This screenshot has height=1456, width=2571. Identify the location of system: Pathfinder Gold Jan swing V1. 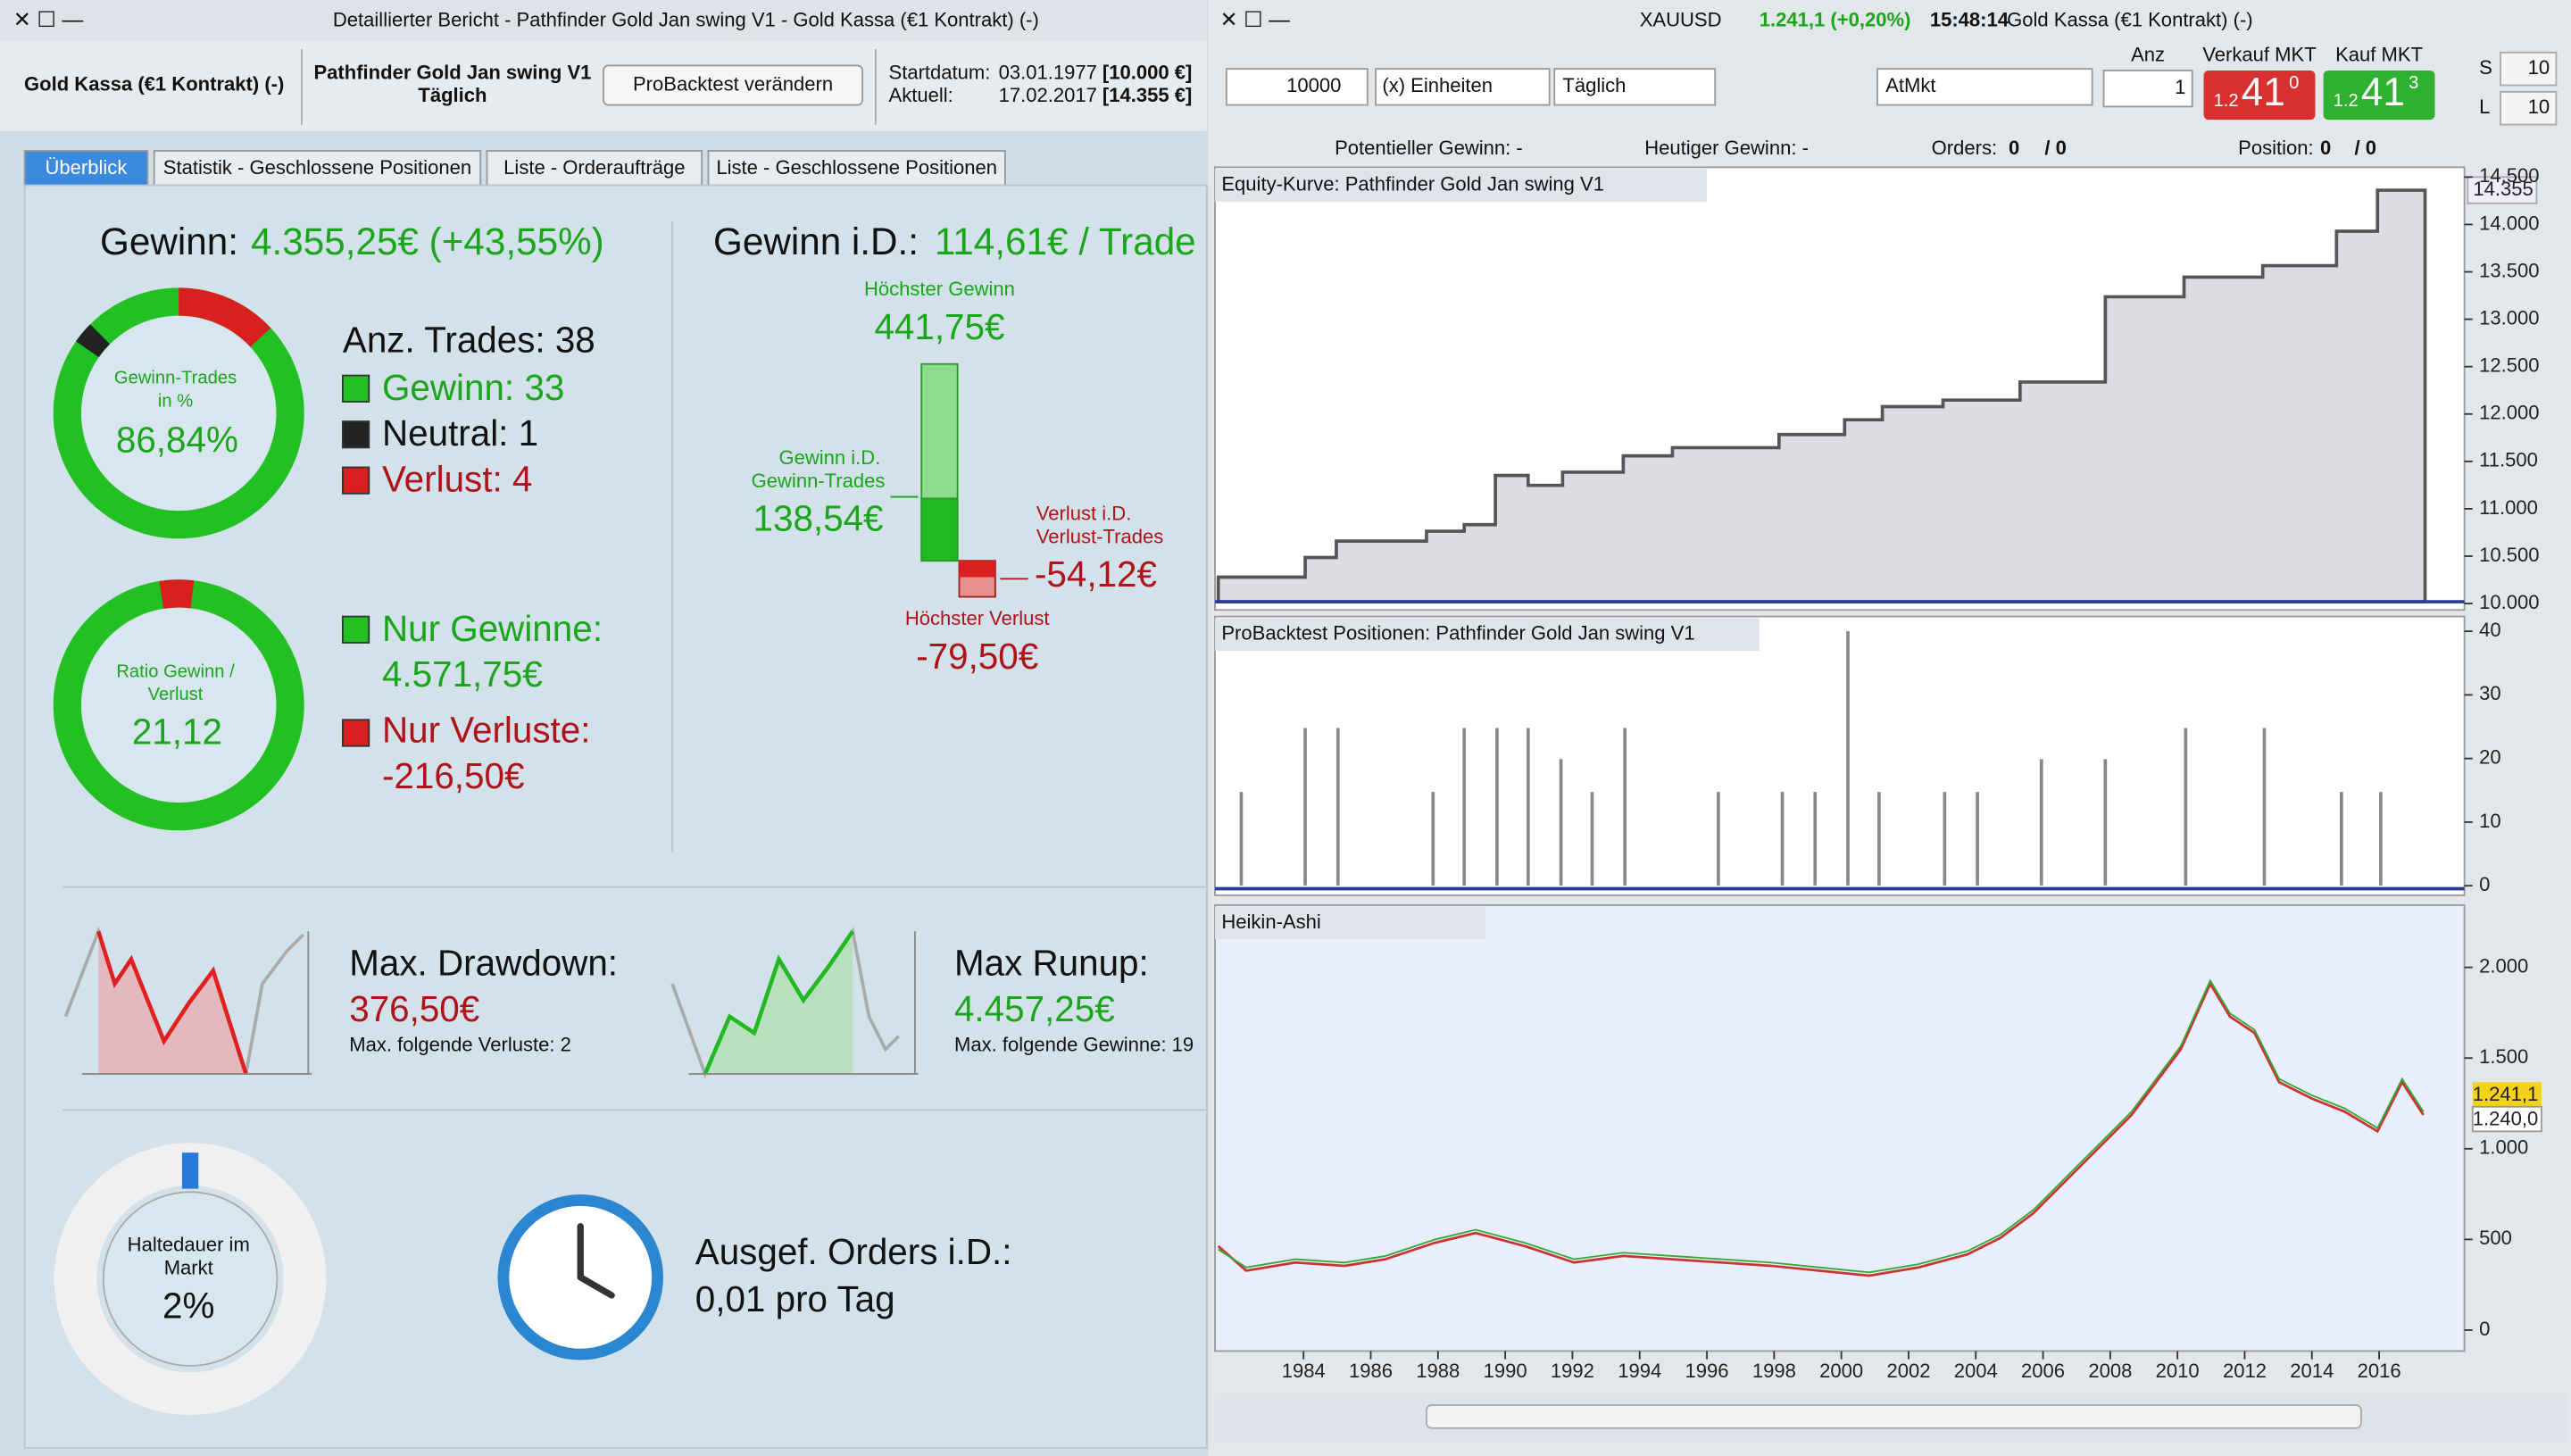
(452, 72).